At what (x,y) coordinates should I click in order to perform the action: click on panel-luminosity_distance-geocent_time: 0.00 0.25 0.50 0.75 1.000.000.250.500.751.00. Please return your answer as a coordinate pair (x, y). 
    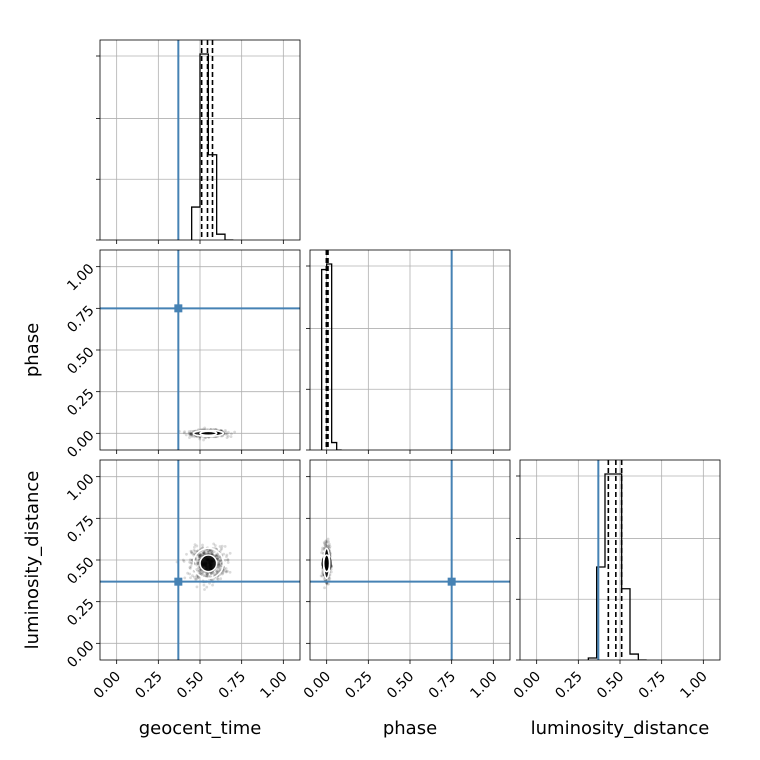
    Looking at the image, I should click on (182, 580).